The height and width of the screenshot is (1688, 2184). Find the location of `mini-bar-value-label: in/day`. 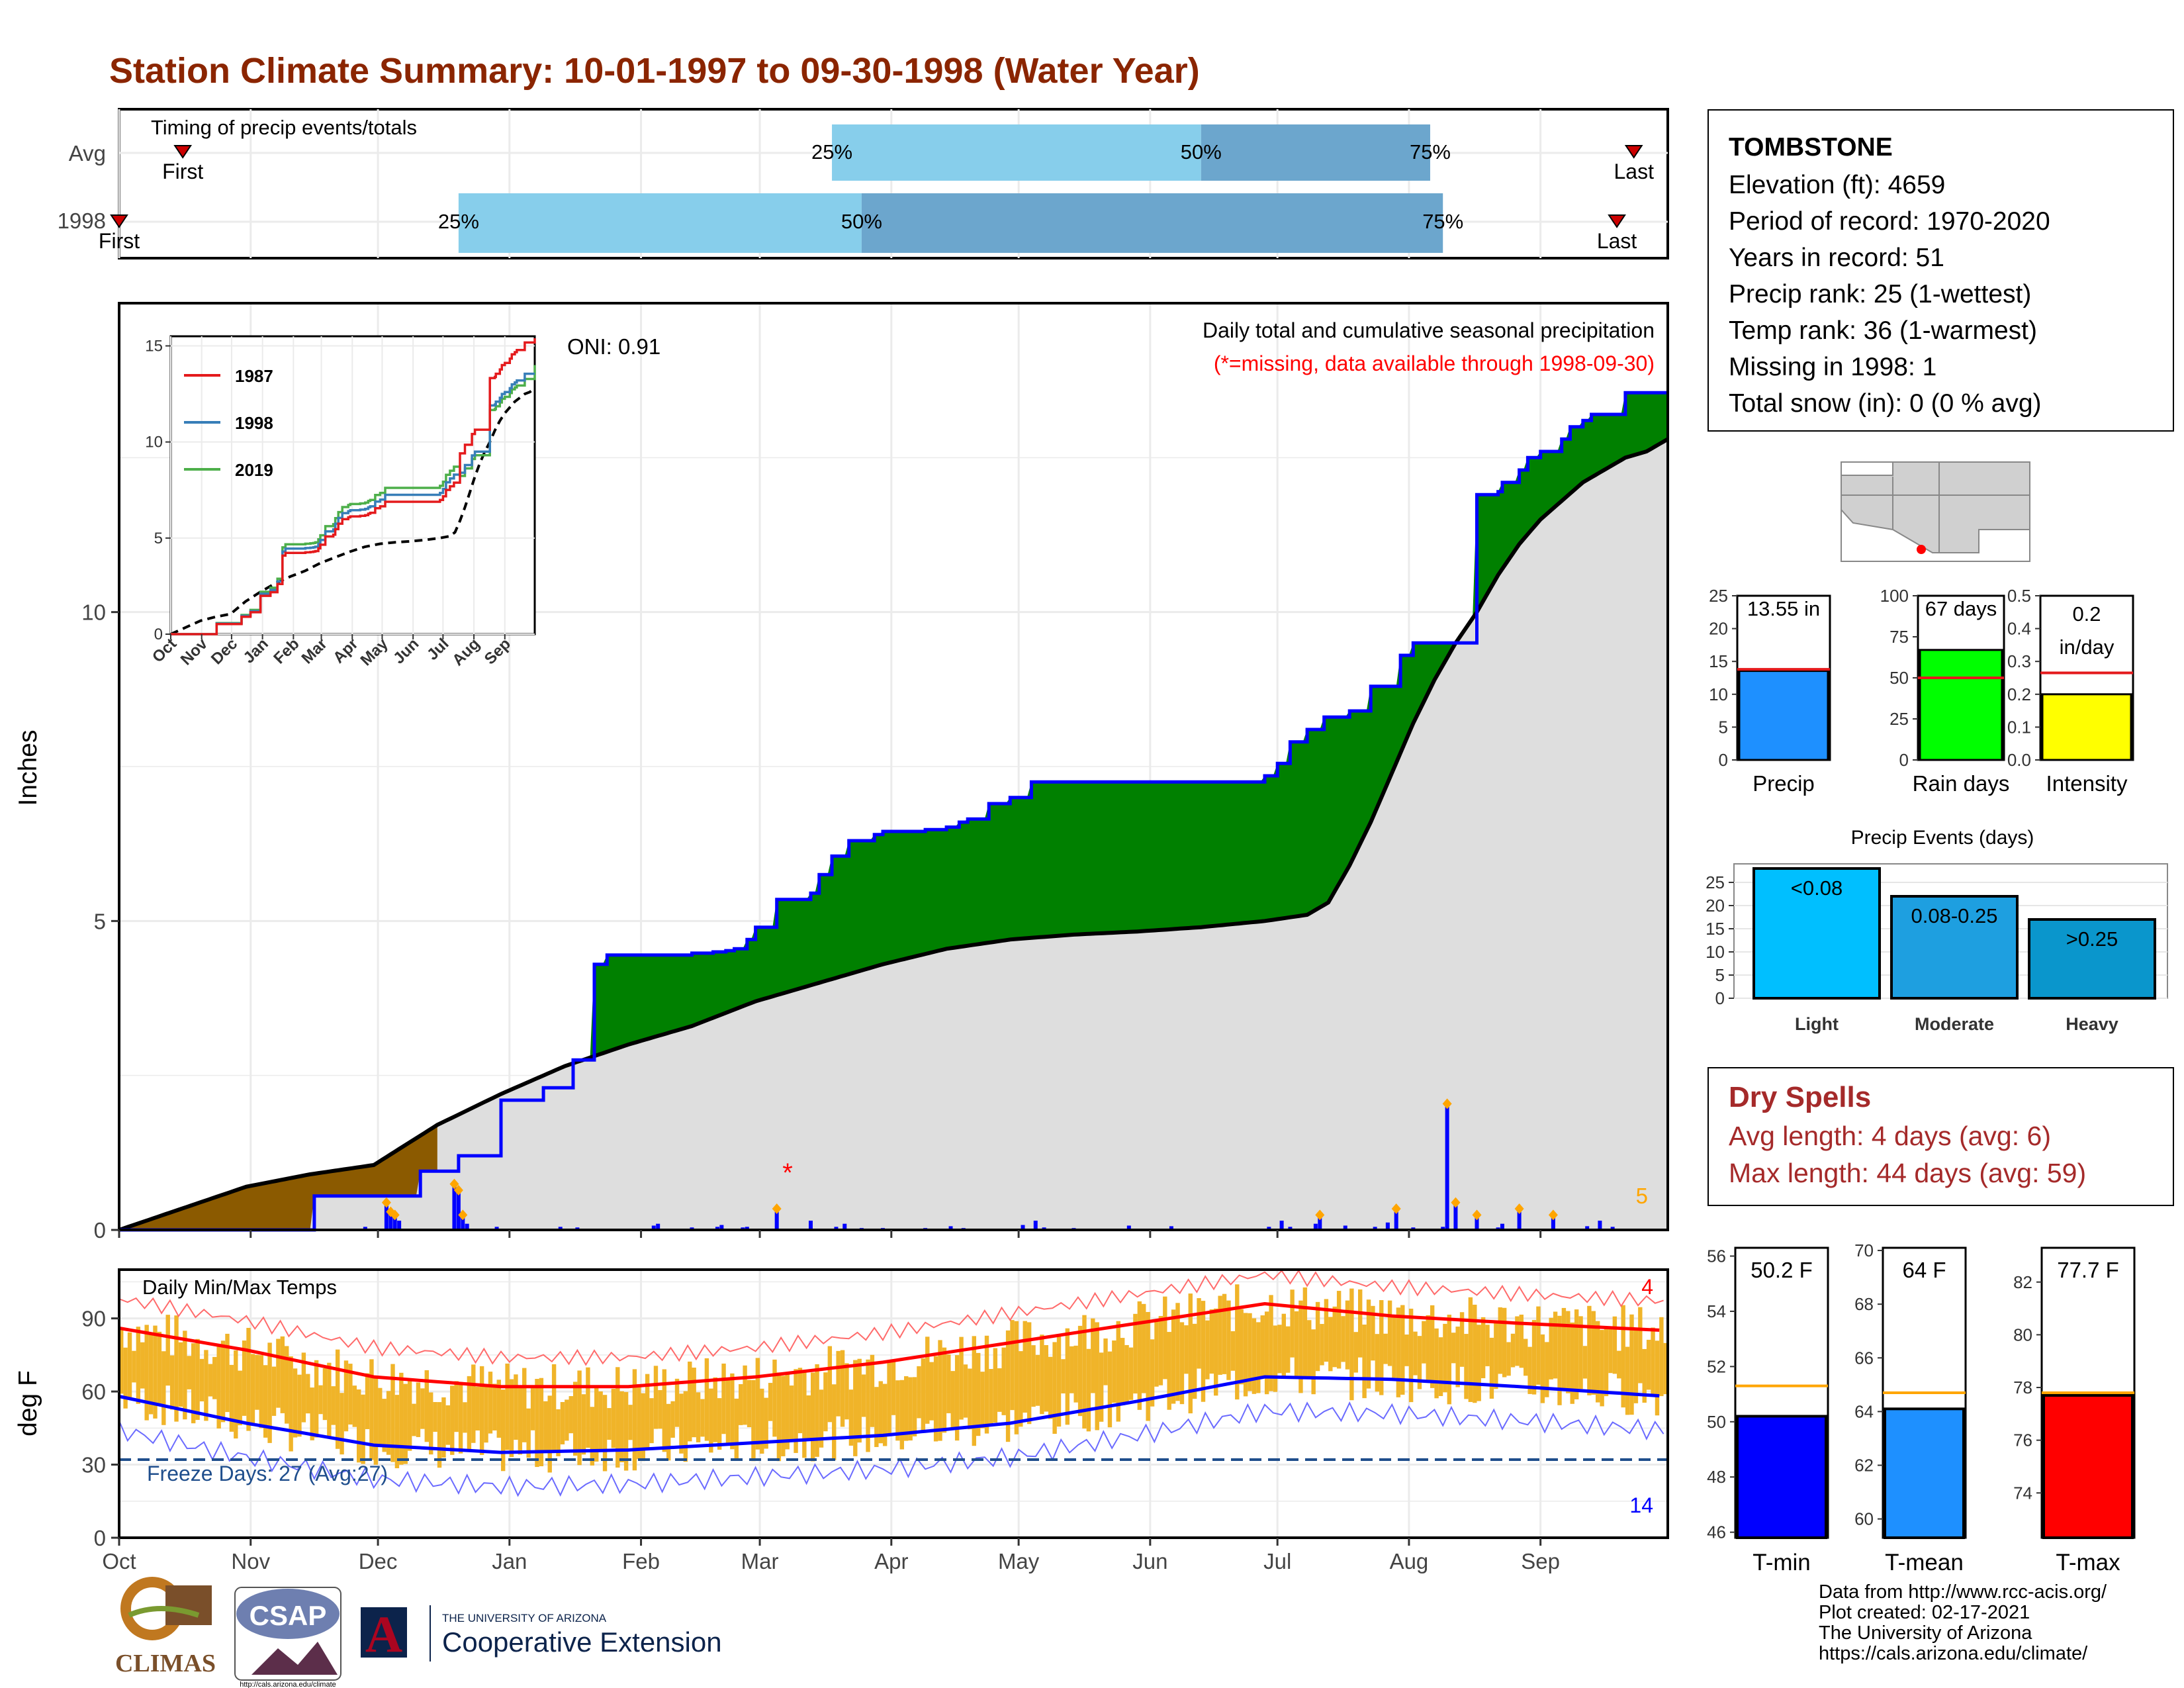

mini-bar-value-label: in/day is located at coordinates (2087, 647).